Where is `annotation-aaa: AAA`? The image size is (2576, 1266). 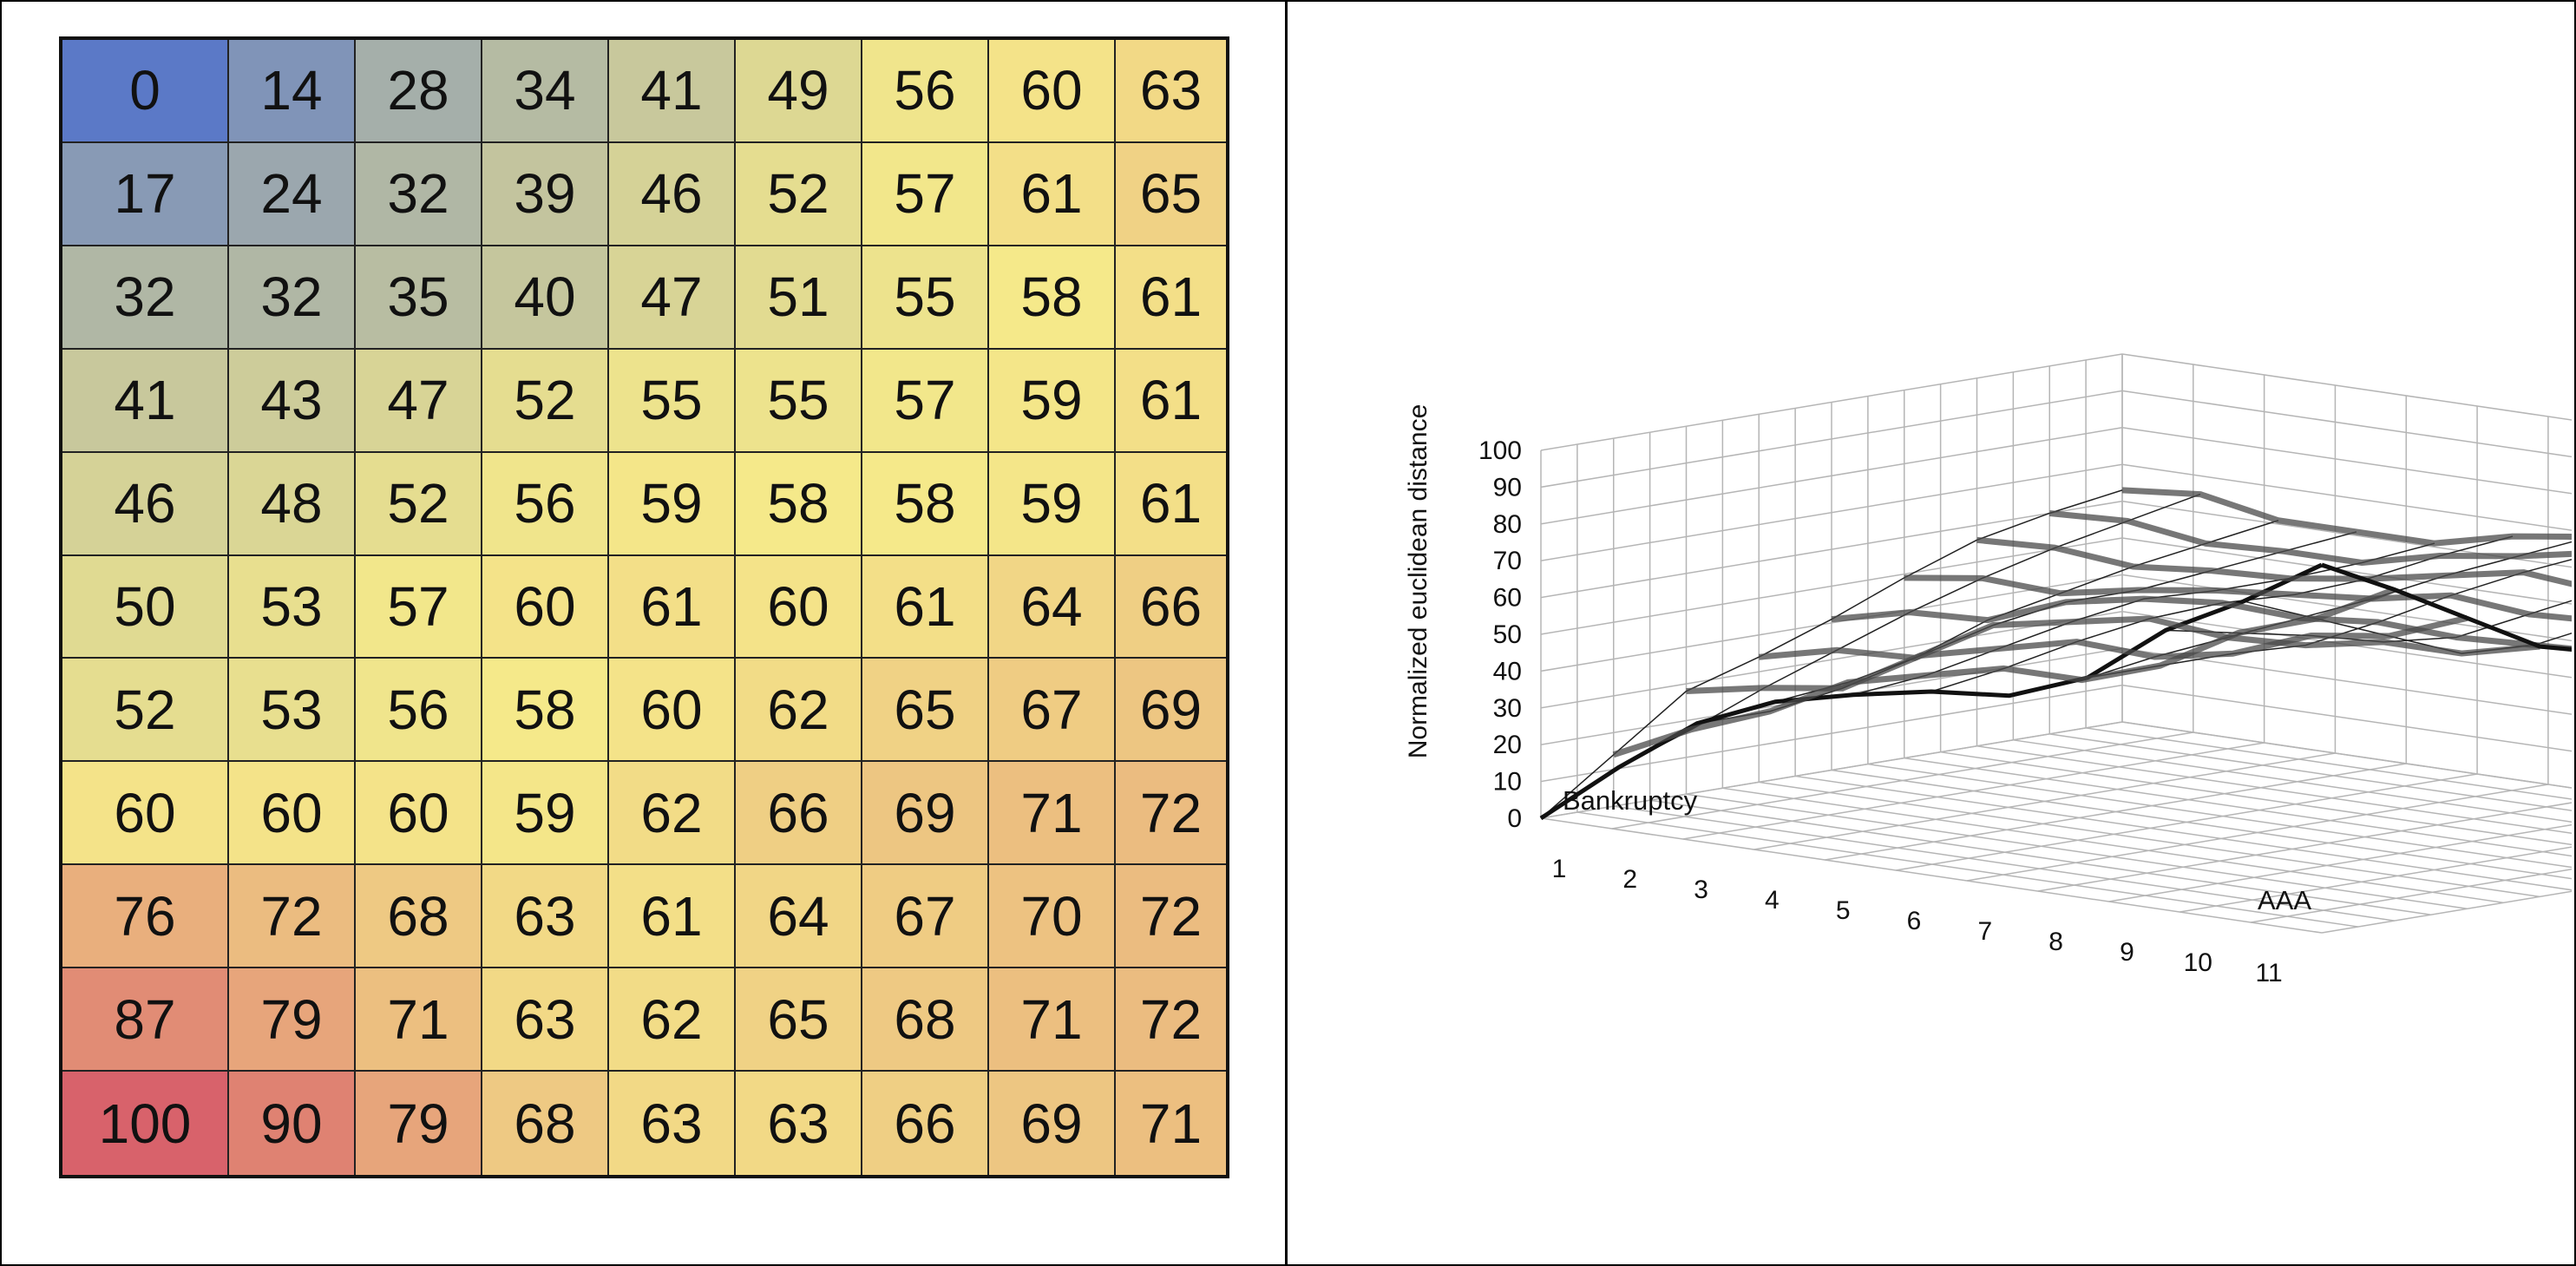
annotation-aaa: AAA is located at coordinates (2284, 900).